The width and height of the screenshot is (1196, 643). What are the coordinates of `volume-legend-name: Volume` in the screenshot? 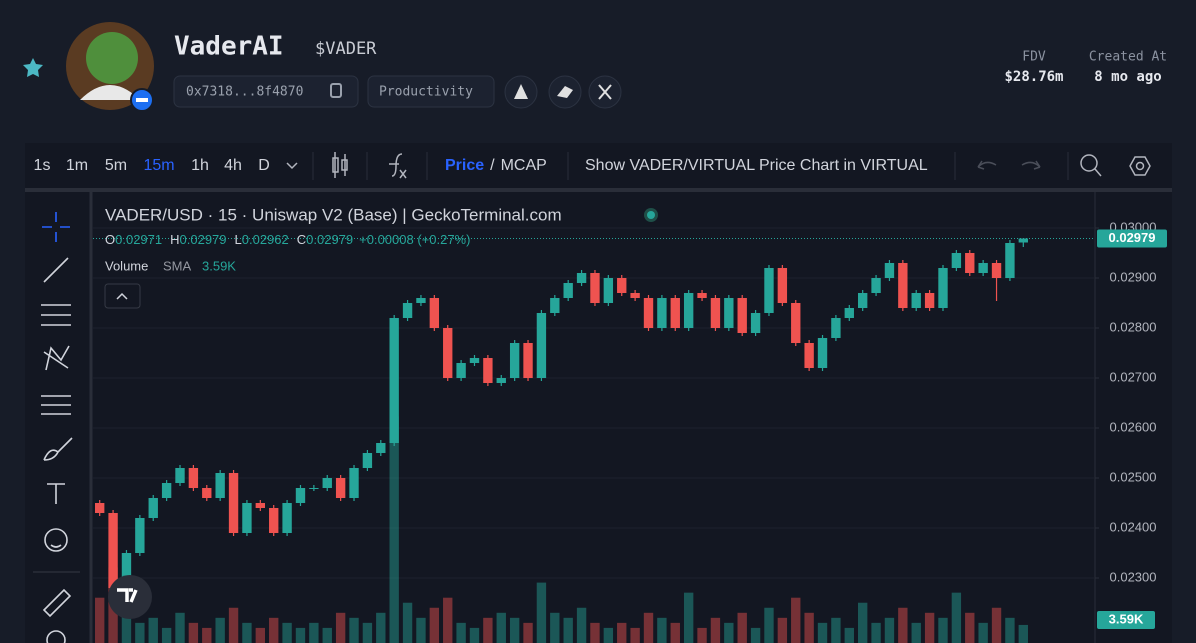 It's located at (126, 265).